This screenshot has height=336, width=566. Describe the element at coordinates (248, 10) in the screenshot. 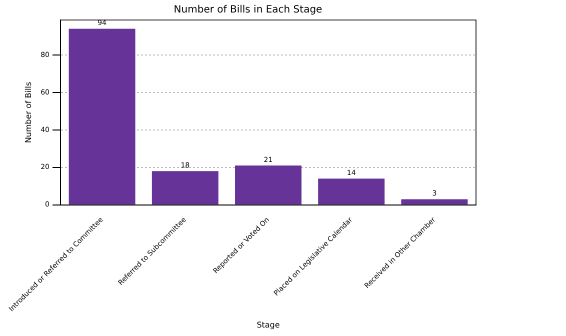

I see `chart-title: Number of Bills in Each Stage` at that location.